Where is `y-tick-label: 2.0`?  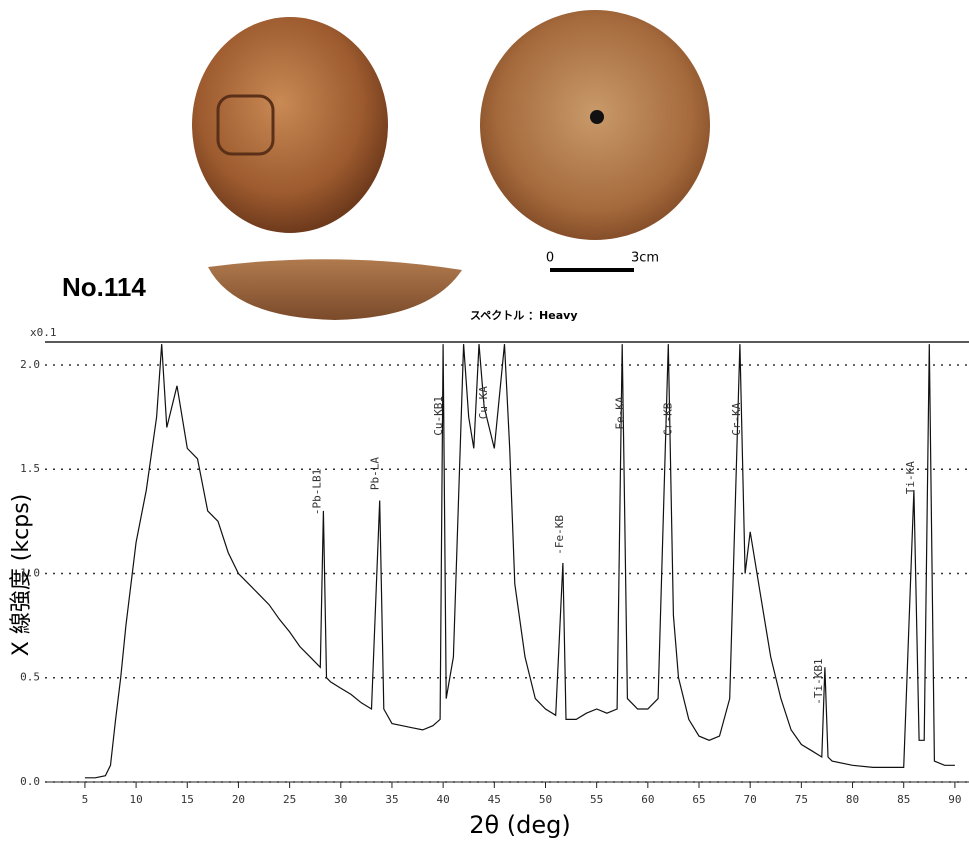 y-tick-label: 2.0 is located at coordinates (30, 364).